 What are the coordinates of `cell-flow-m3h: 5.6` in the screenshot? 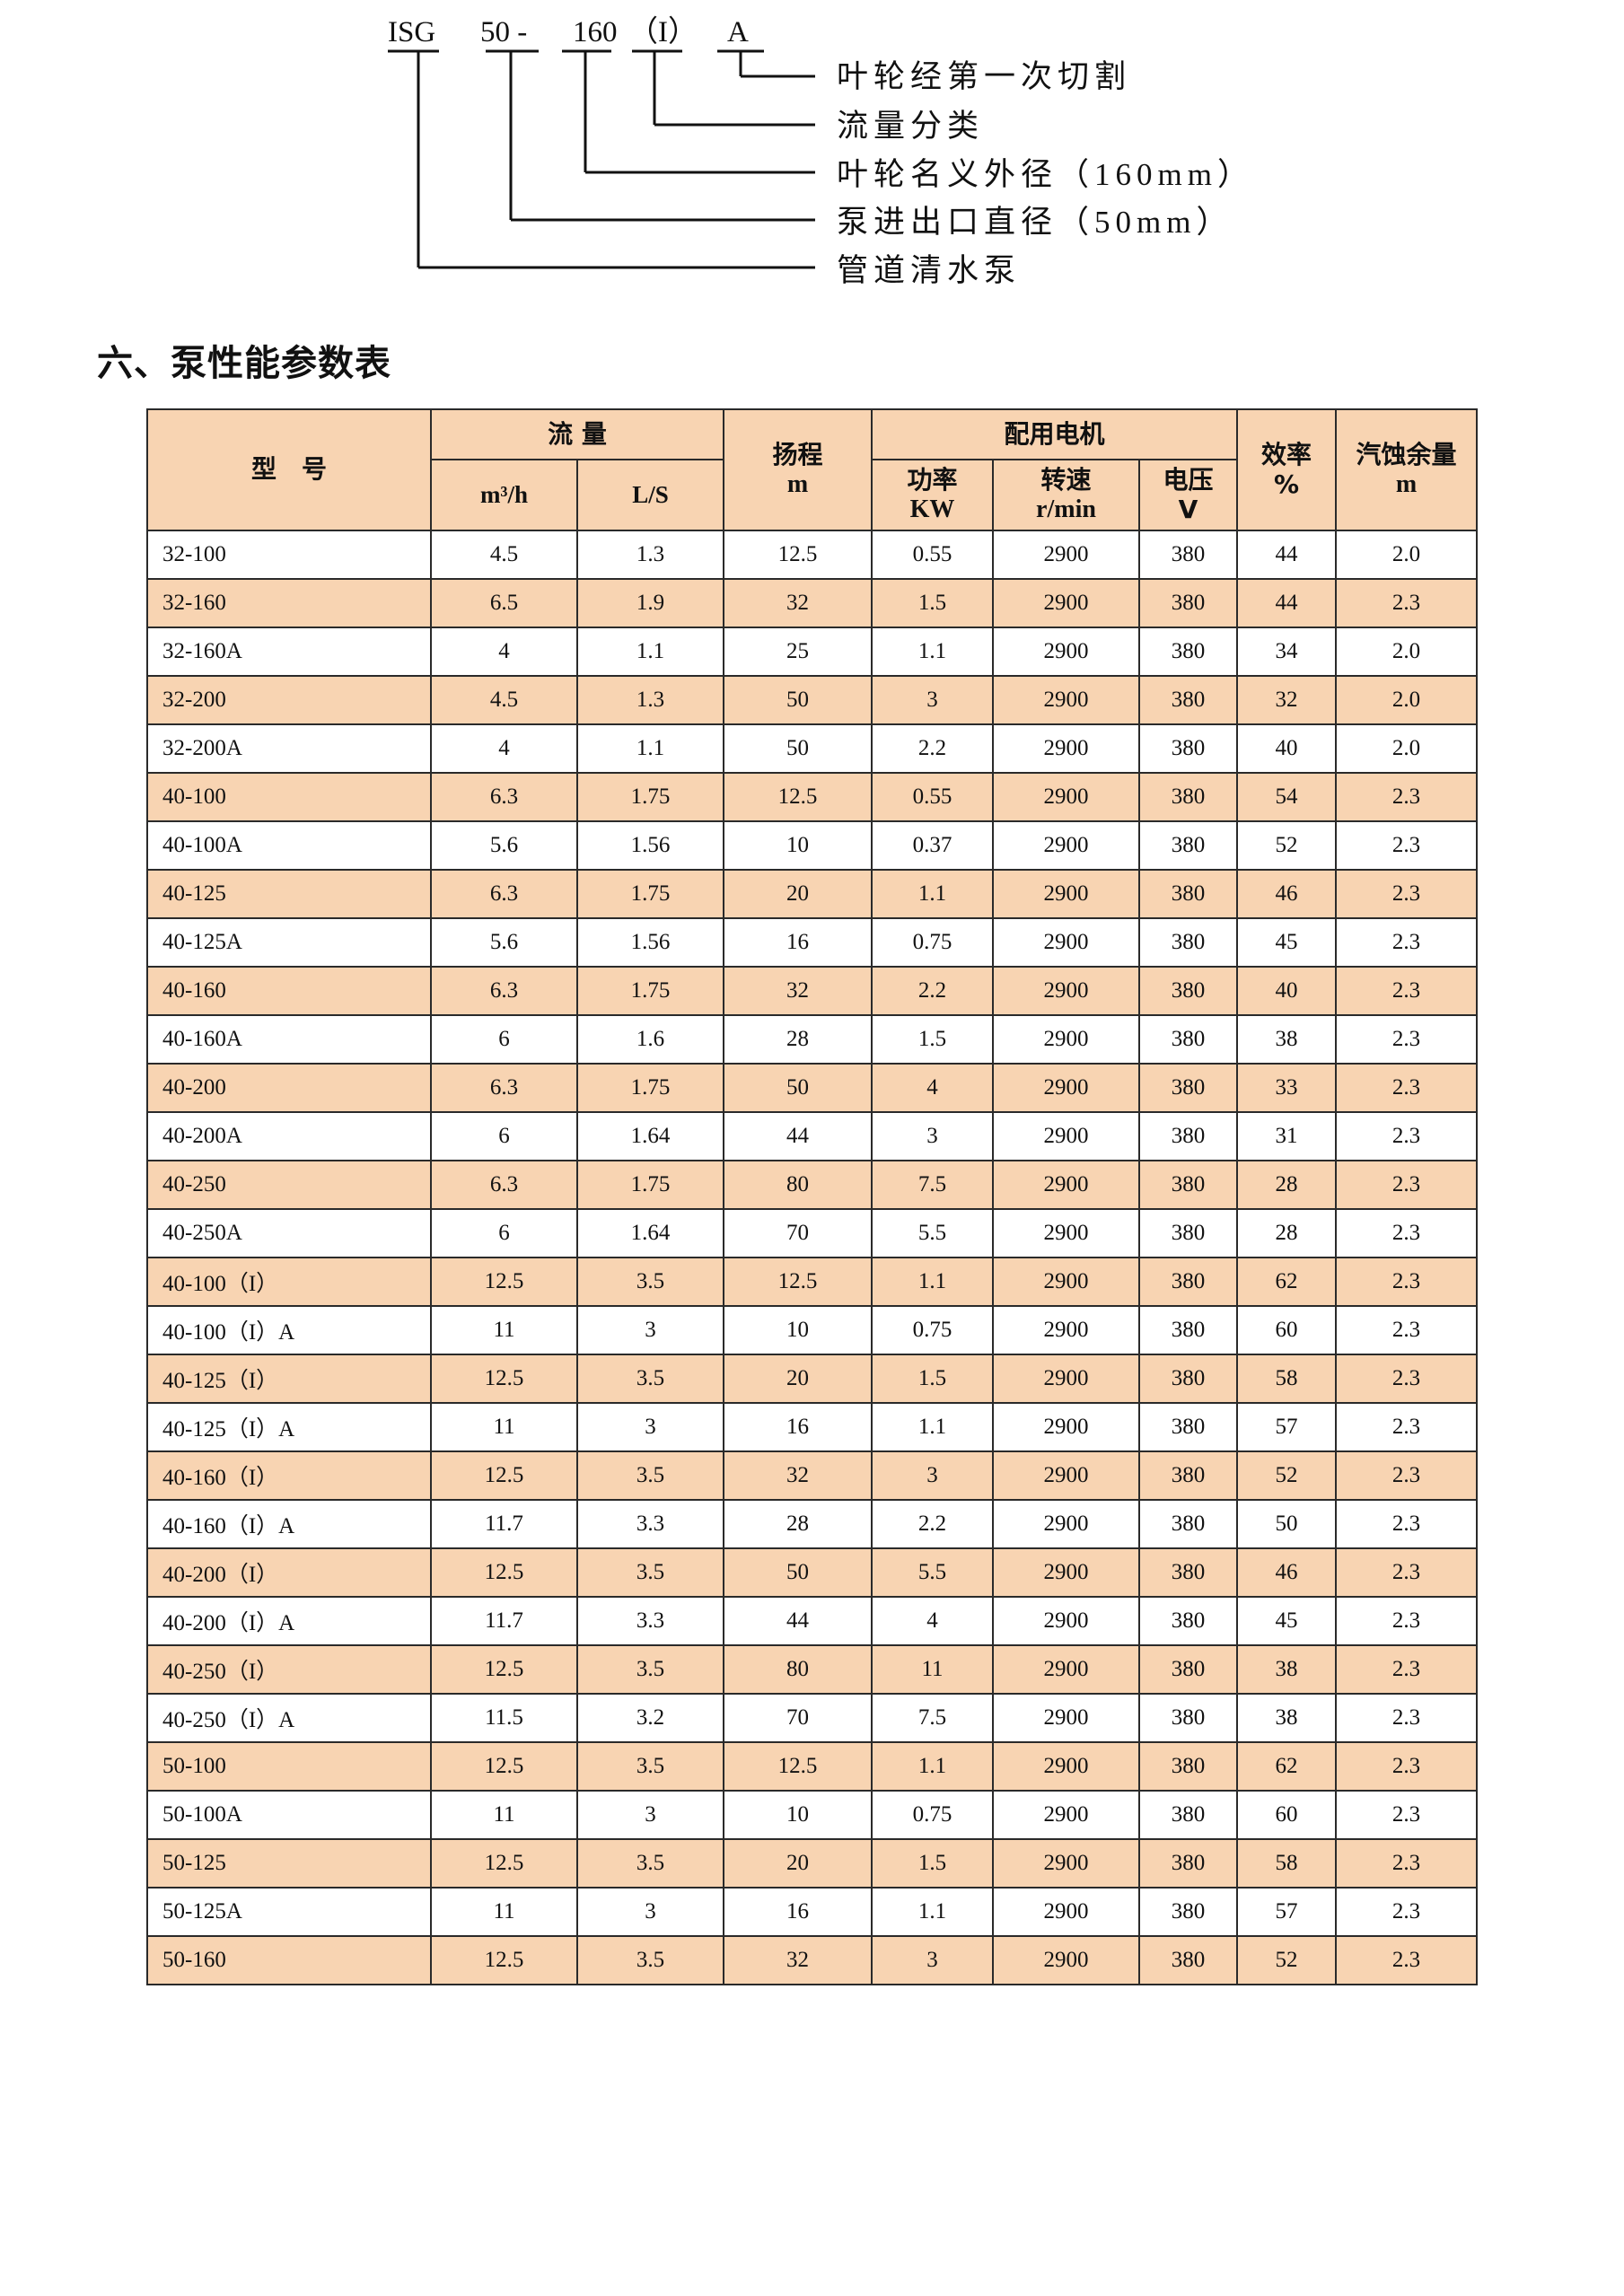 It's located at (504, 942).